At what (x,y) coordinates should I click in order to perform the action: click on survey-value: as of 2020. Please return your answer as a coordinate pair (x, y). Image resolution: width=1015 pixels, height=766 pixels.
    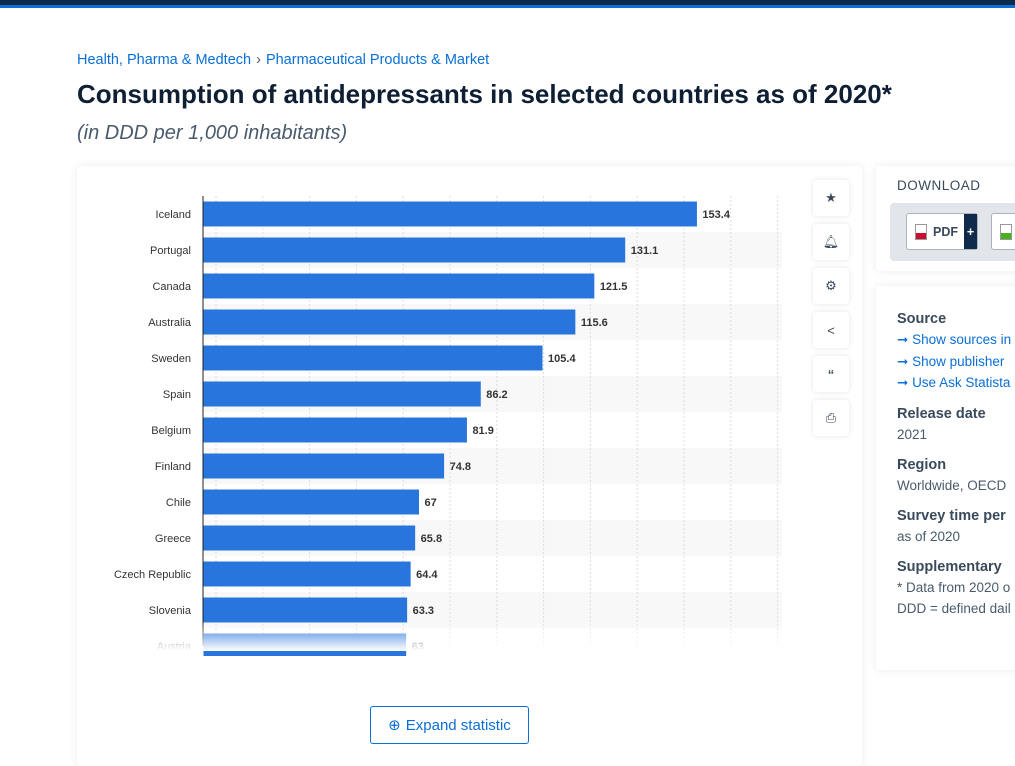
    Looking at the image, I should click on (929, 536).